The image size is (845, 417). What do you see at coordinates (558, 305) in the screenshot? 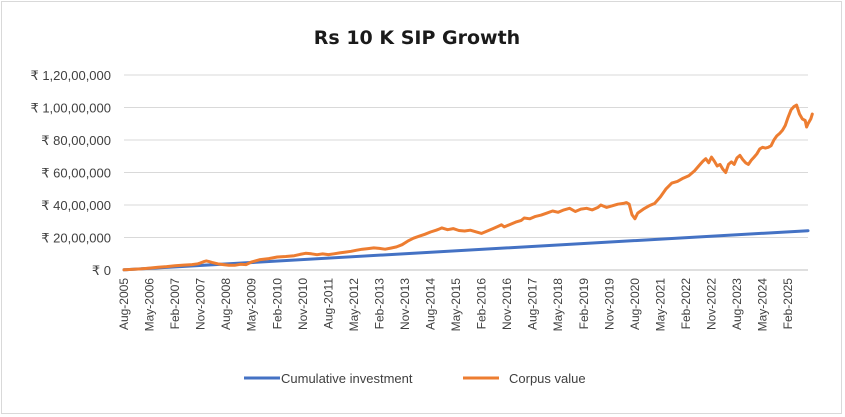
I see `x-tick-label: May-2018` at bounding box center [558, 305].